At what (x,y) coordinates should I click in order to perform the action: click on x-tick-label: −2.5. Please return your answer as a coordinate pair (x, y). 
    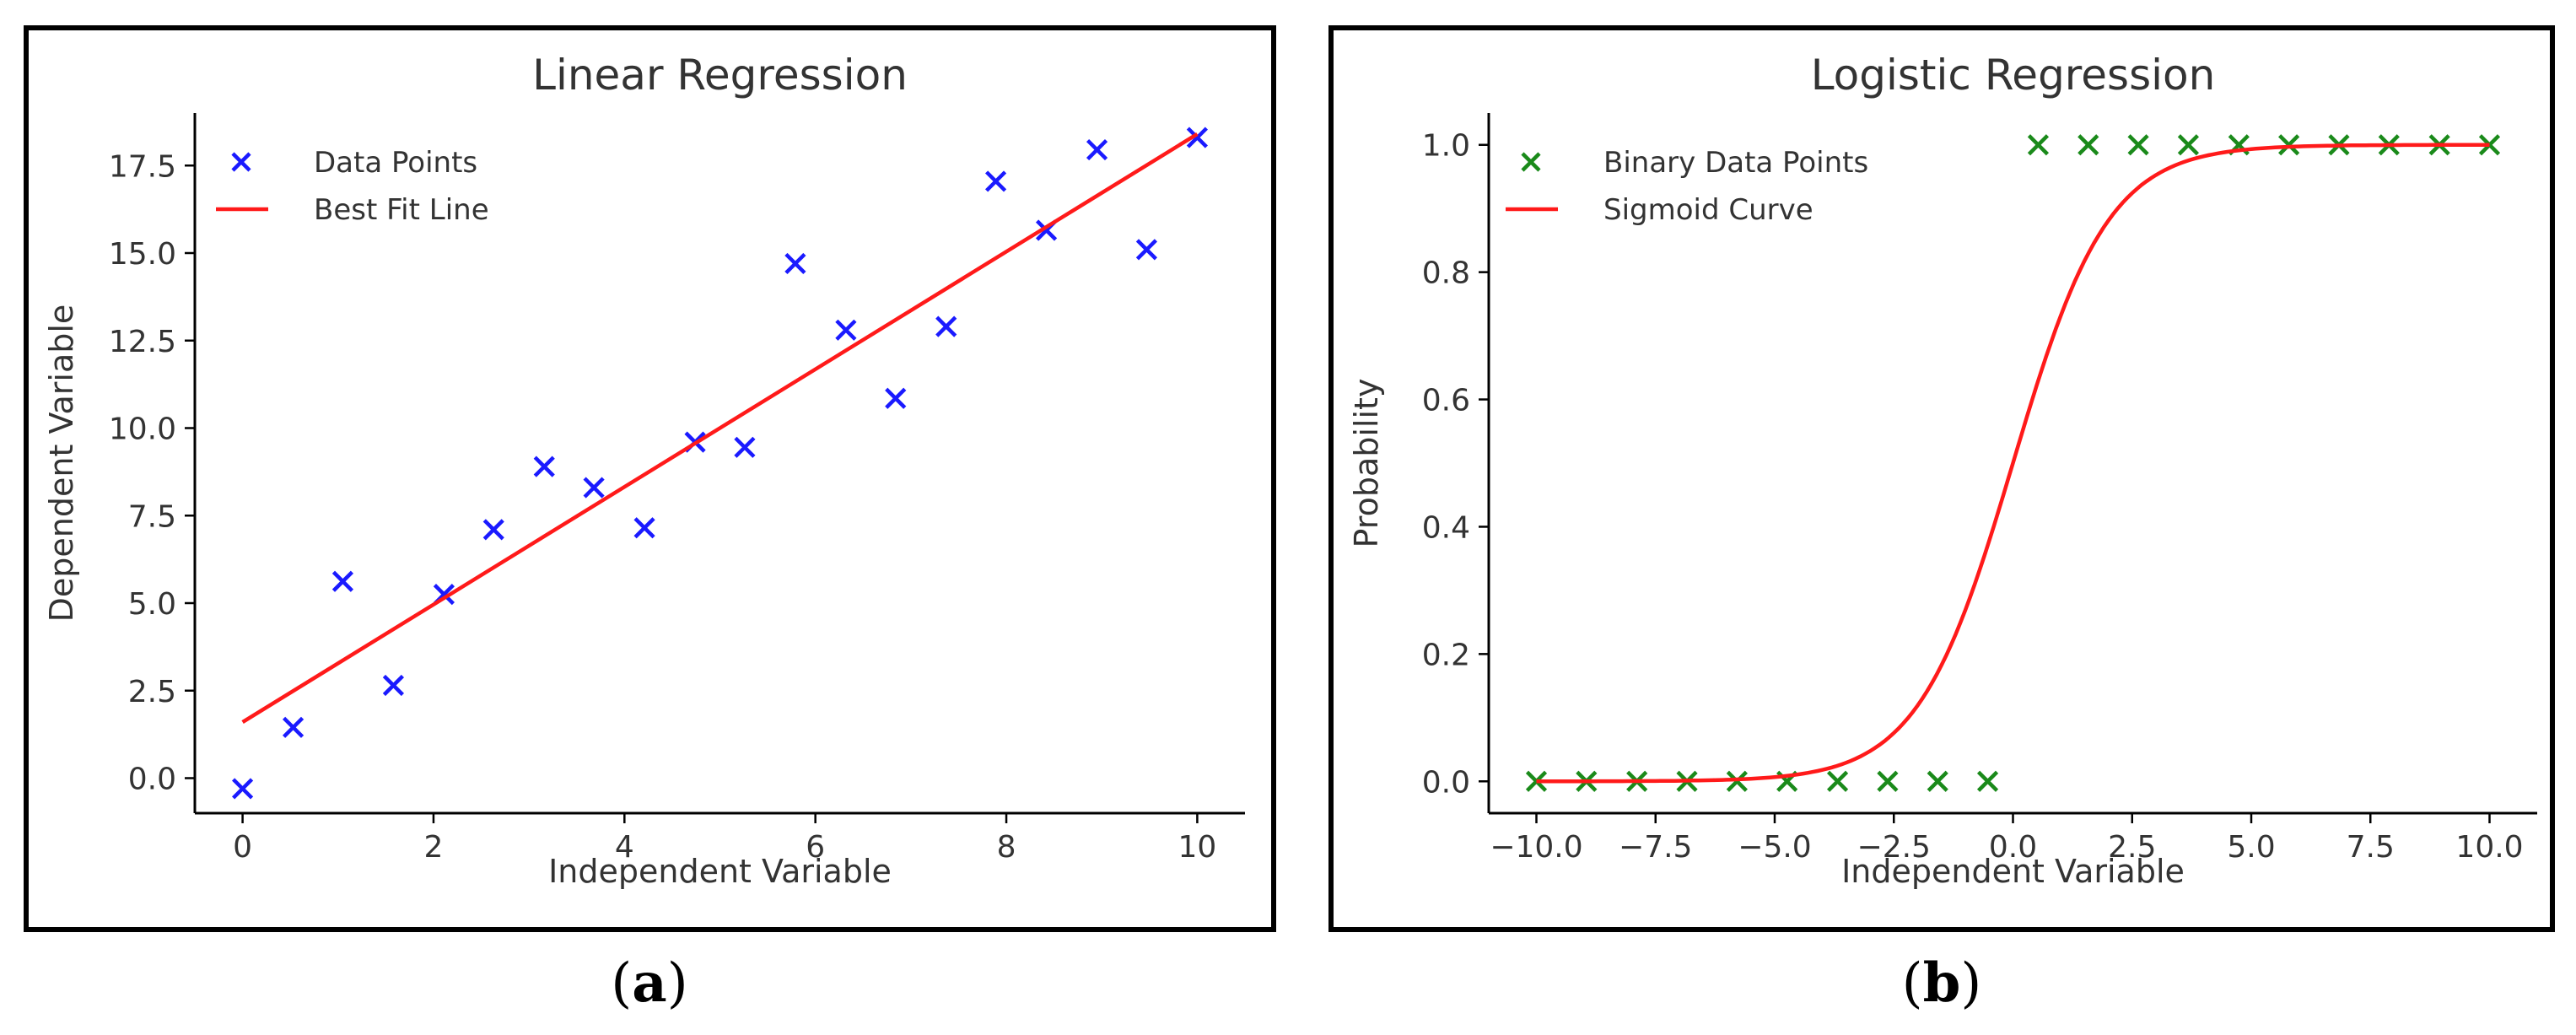
    Looking at the image, I should click on (1894, 847).